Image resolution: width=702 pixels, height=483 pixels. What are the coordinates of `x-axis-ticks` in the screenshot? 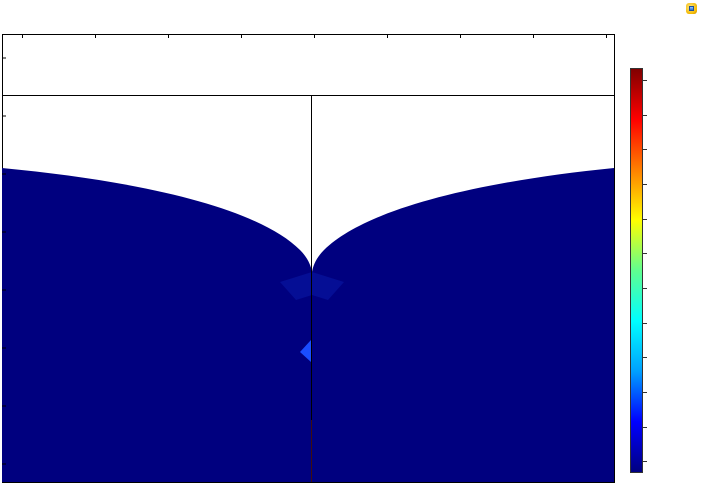 It's located at (314, 36).